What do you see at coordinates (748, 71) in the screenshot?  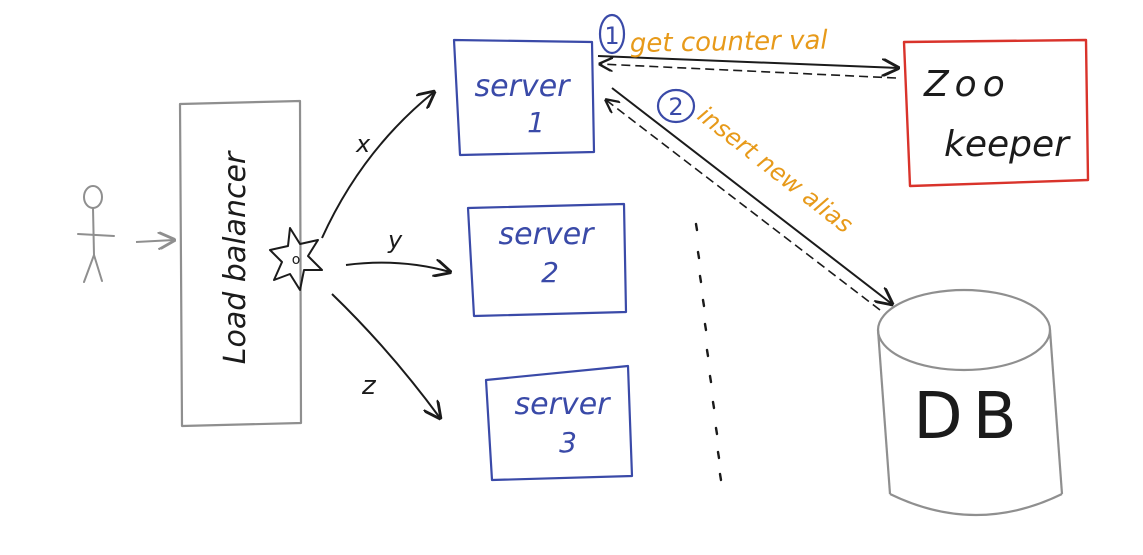 I see `step-1-response-arrow` at bounding box center [748, 71].